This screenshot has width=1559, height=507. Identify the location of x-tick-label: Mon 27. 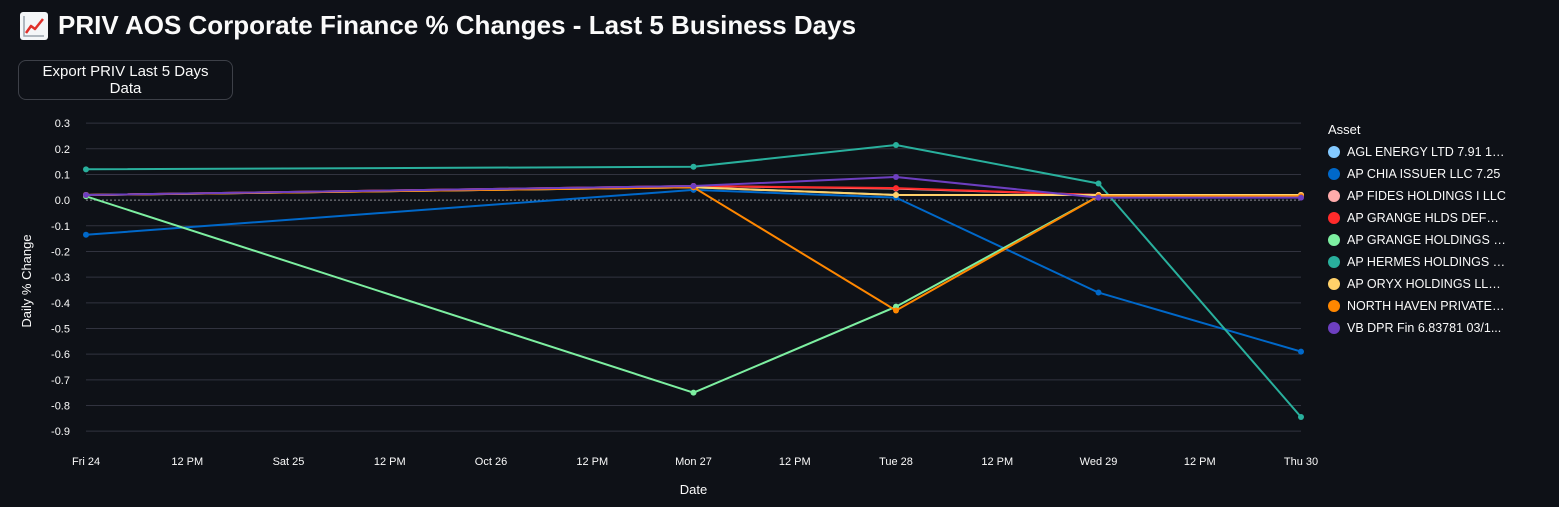
(693, 462).